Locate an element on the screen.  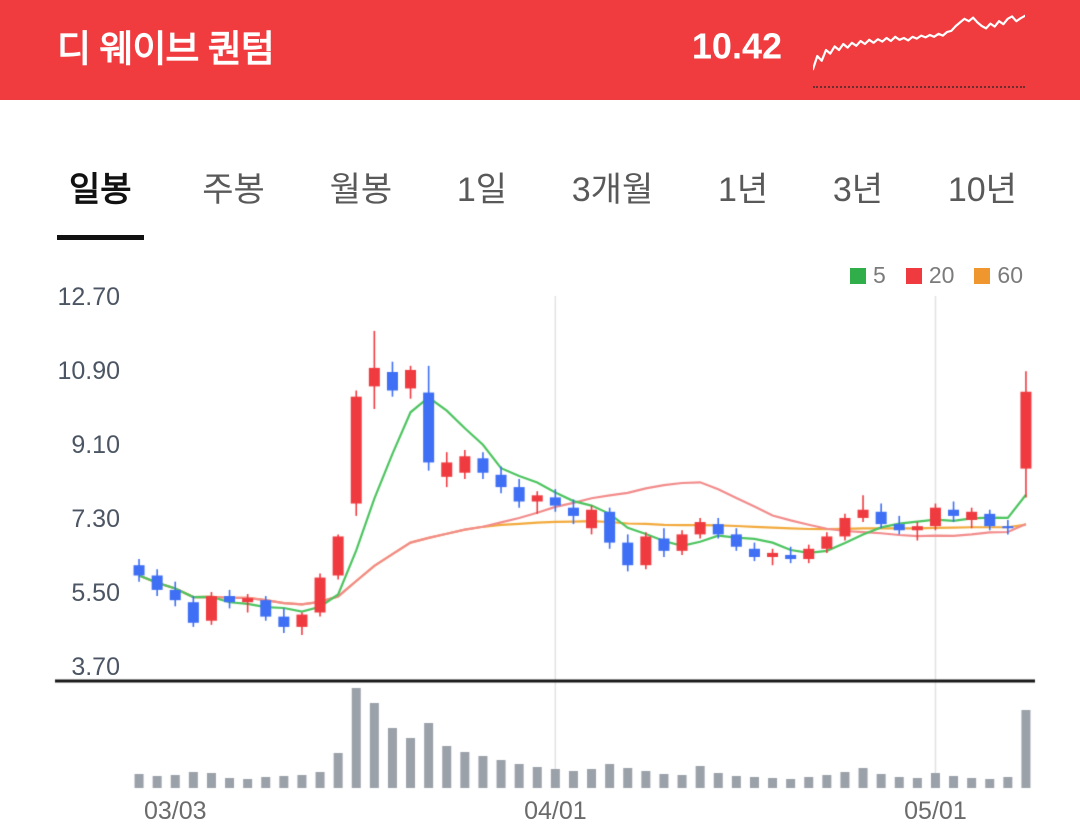
tab-3years: 3년 is located at coordinates (858, 190).